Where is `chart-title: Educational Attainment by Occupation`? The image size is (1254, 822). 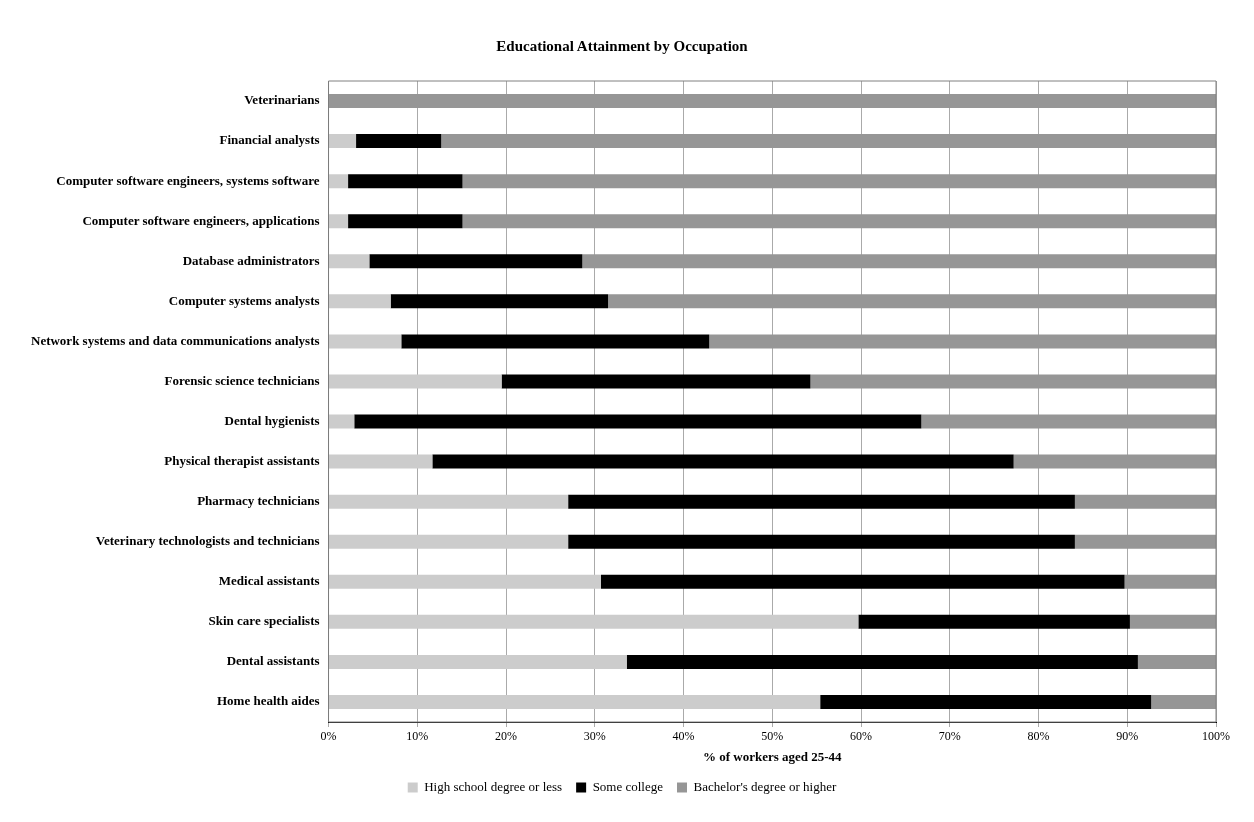
chart-title: Educational Attainment by Occupation is located at coordinates (622, 45).